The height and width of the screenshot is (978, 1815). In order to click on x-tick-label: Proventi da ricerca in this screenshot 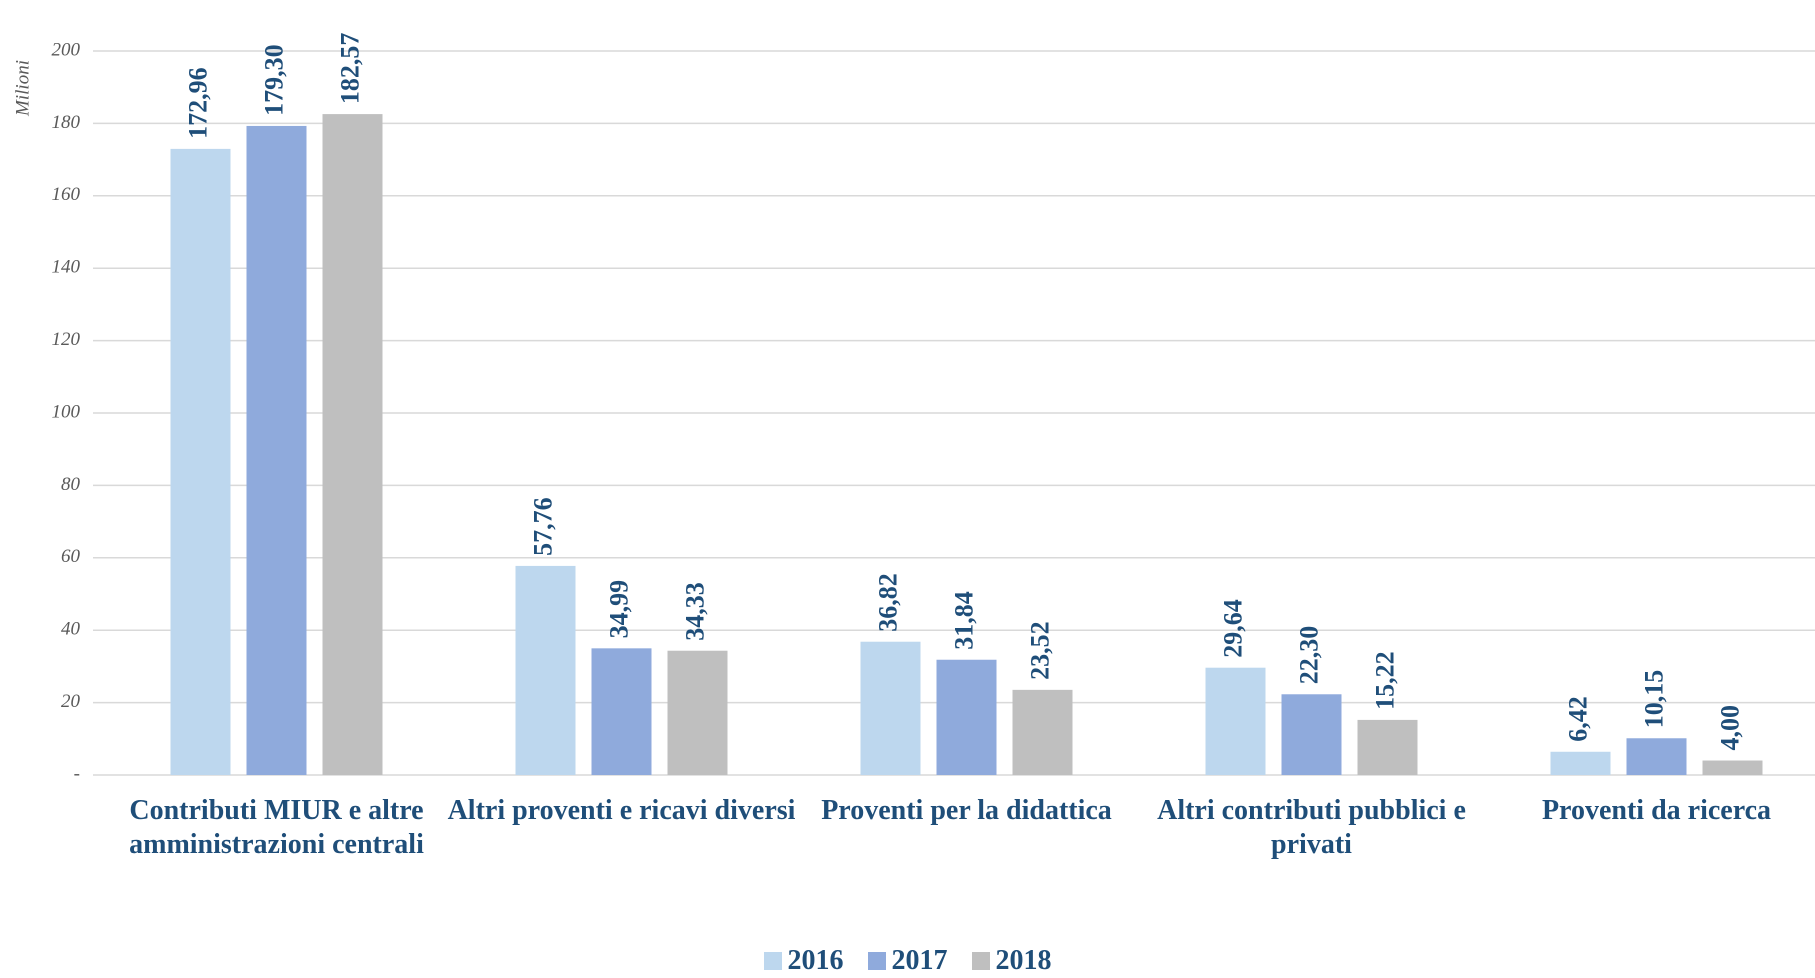, I will do `click(1656, 810)`.